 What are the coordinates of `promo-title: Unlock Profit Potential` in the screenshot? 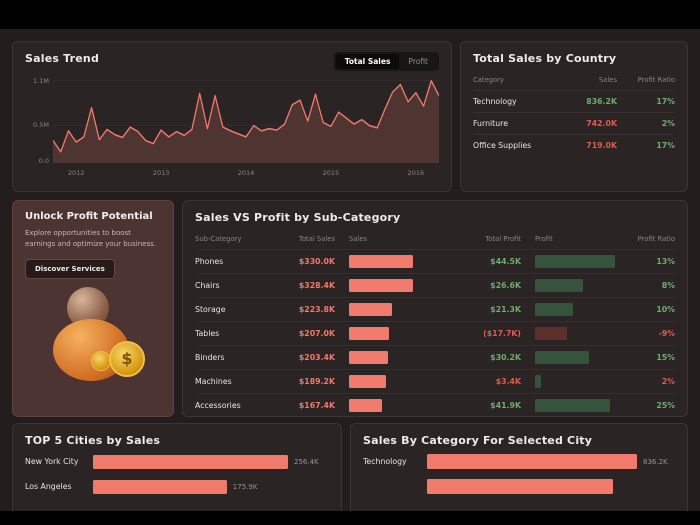 It's located at (89, 216).